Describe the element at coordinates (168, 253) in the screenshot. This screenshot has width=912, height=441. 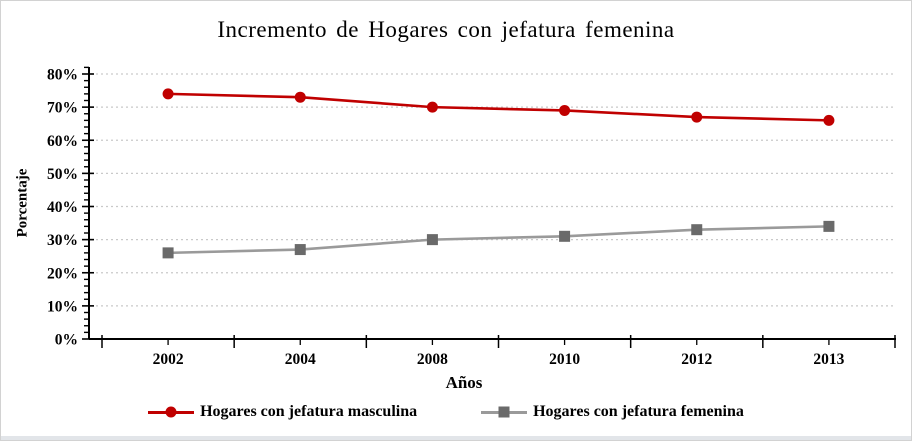
I see `data-point-1-2002` at that location.